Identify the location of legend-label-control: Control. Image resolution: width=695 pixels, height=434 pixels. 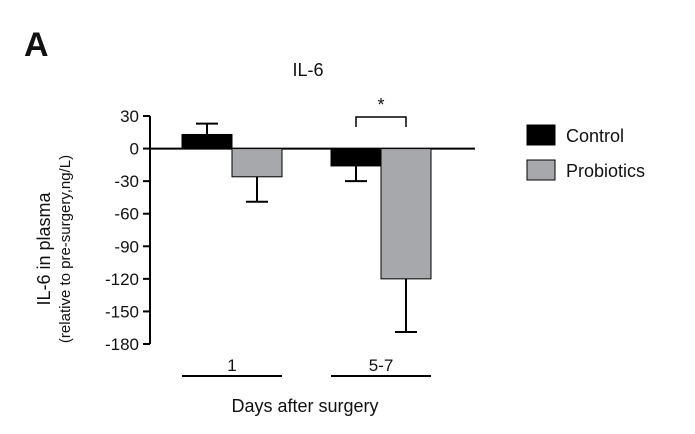
(595, 136).